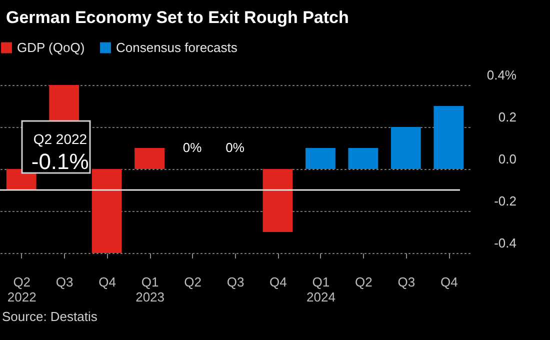 This screenshot has width=550, height=340. Describe the element at coordinates (505, 243) in the screenshot. I see `y-tick-label: -0.4` at that location.